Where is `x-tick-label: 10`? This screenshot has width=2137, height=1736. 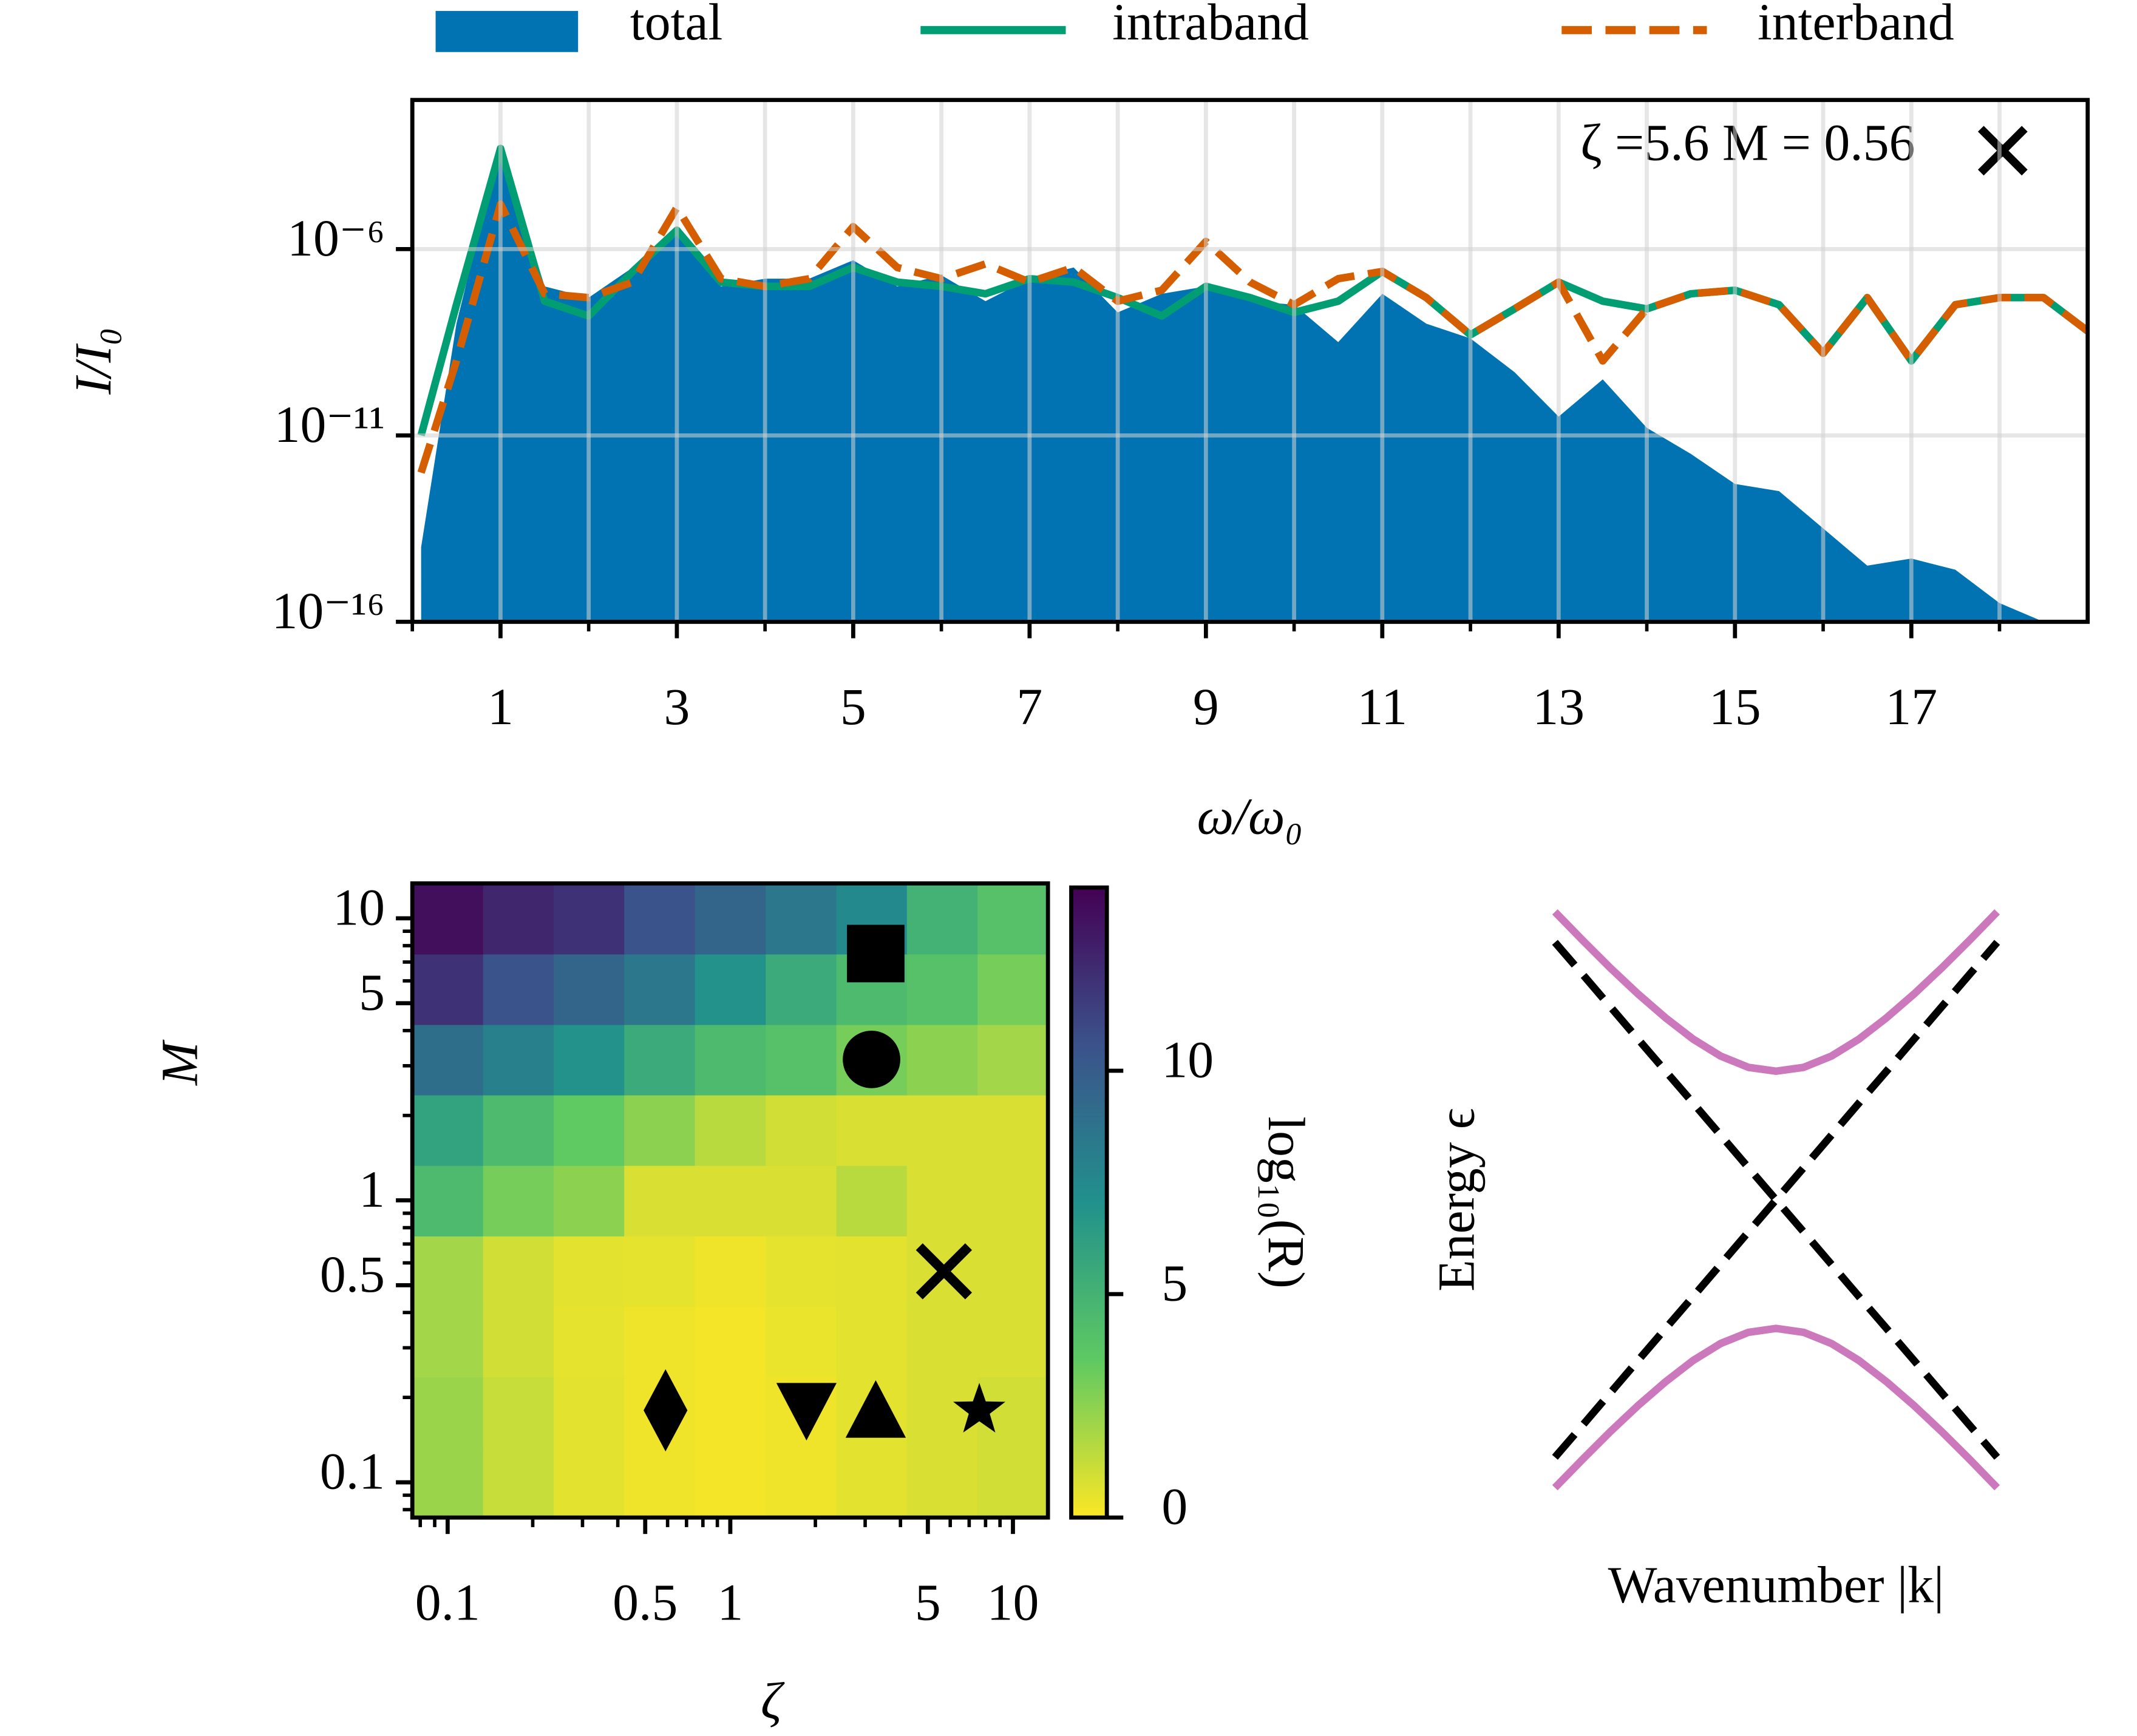 x-tick-label: 10 is located at coordinates (1013, 1603).